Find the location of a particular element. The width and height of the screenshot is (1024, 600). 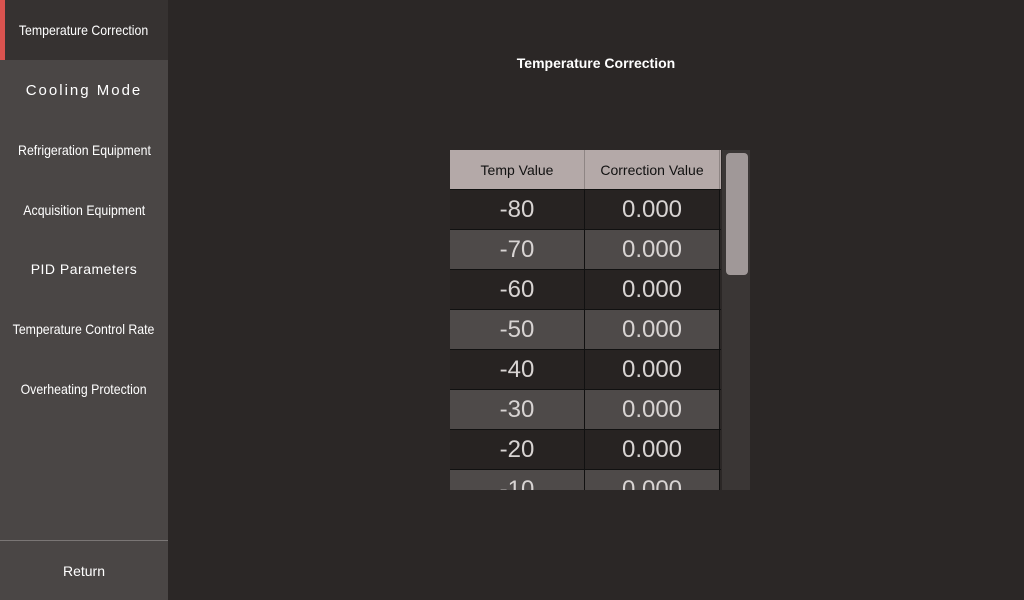

table-row: -30 0.000 is located at coordinates (585, 409).